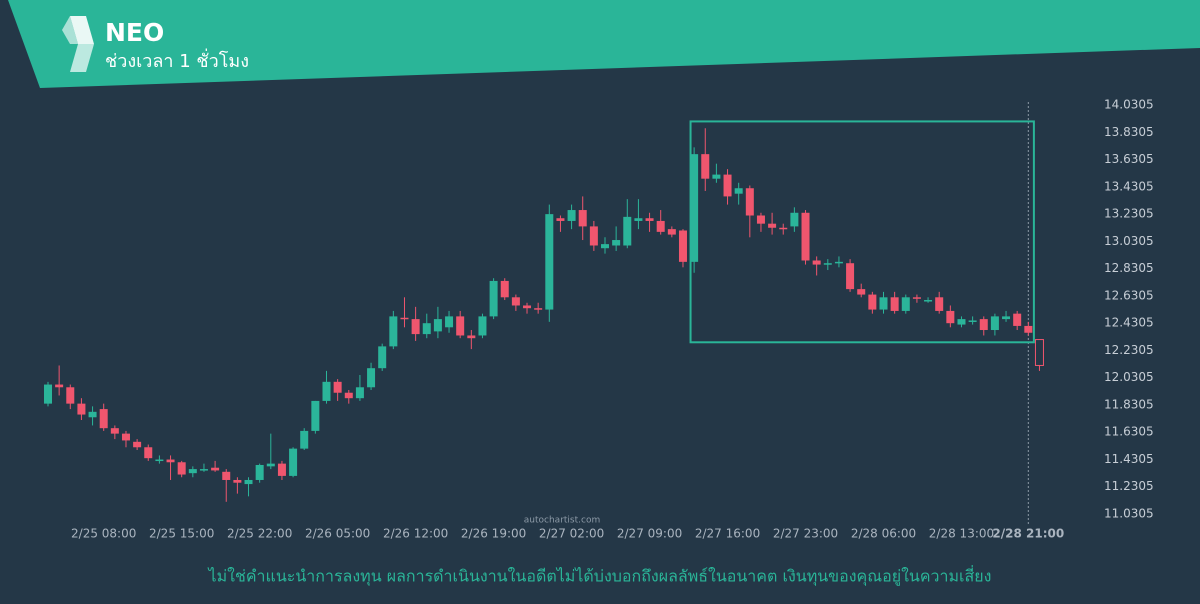  I want to click on y-tick-label: 13.4305, so click(1129, 186).